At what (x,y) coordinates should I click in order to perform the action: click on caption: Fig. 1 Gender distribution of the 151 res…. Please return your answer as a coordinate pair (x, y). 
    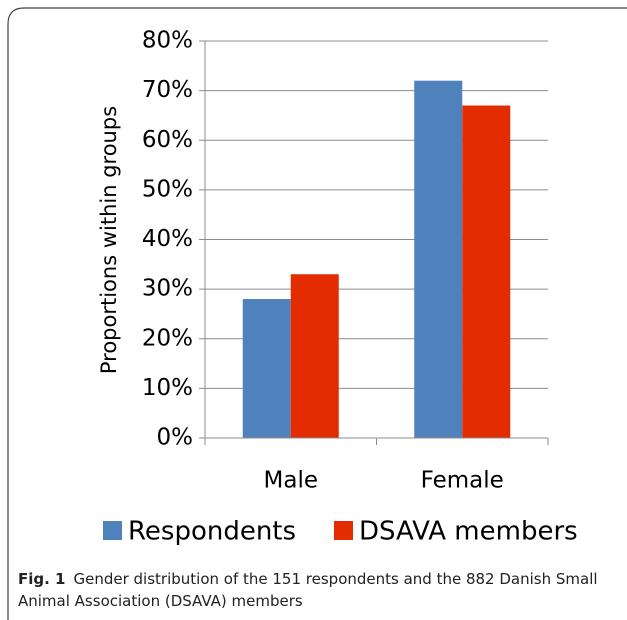
    Looking at the image, I should click on (313, 590).